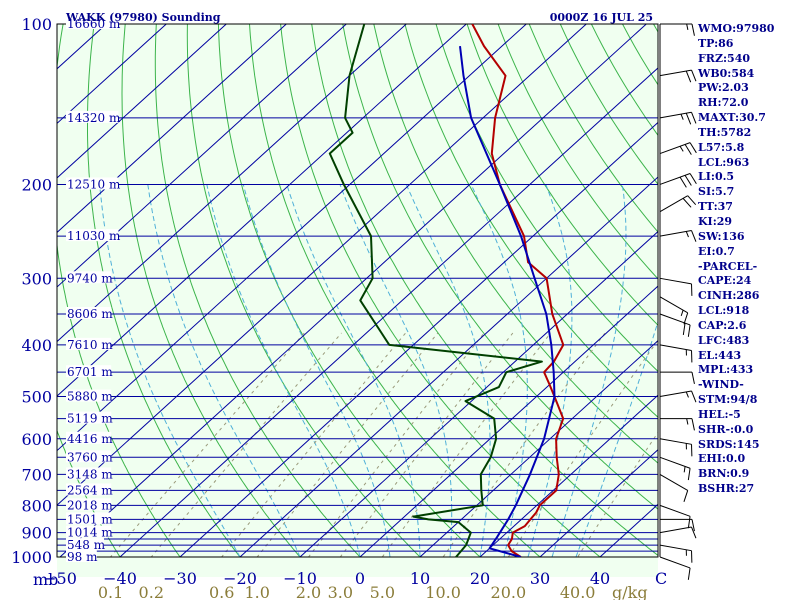 The image size is (800, 604). What do you see at coordinates (94, 118) in the screenshot?
I see `height-label: 14320 m` at bounding box center [94, 118].